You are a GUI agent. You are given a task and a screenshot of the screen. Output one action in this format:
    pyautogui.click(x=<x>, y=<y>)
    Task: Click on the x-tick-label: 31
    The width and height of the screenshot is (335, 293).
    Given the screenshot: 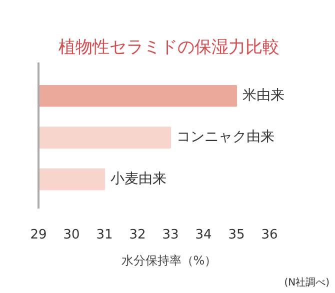 What is the action you would take?
    pyautogui.click(x=104, y=235)
    